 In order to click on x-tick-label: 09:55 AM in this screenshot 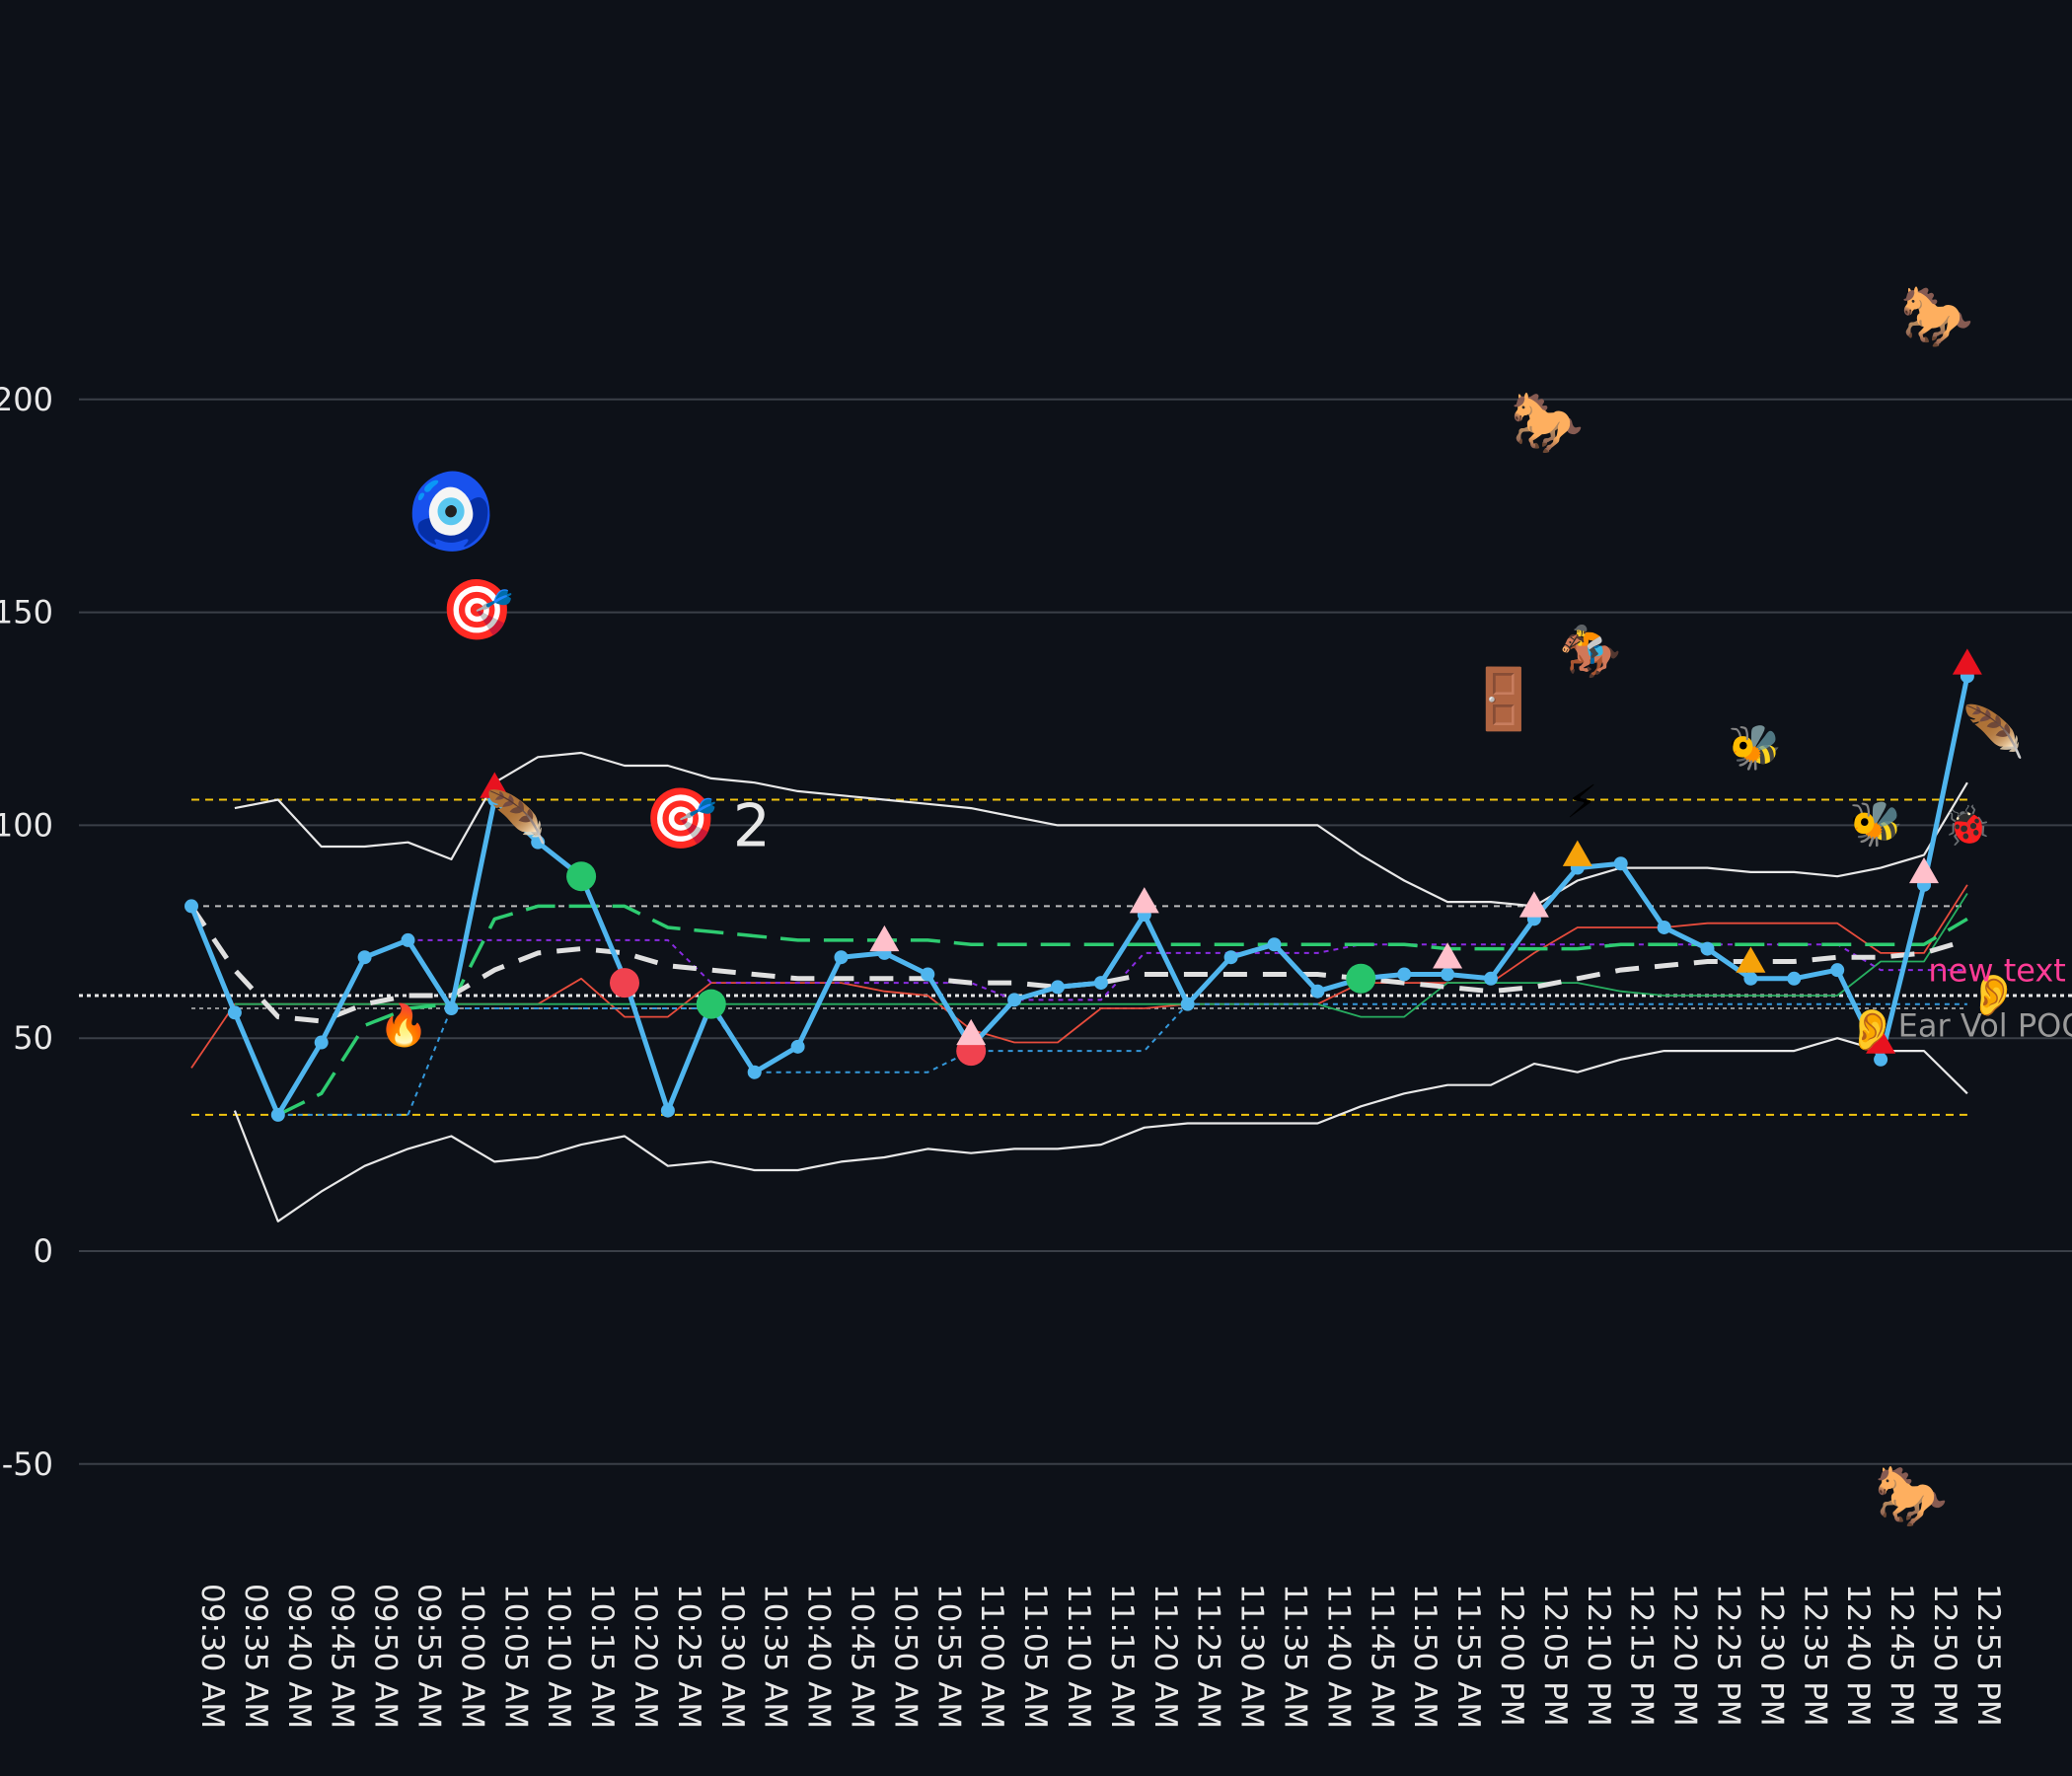, I will do `click(429, 1657)`.